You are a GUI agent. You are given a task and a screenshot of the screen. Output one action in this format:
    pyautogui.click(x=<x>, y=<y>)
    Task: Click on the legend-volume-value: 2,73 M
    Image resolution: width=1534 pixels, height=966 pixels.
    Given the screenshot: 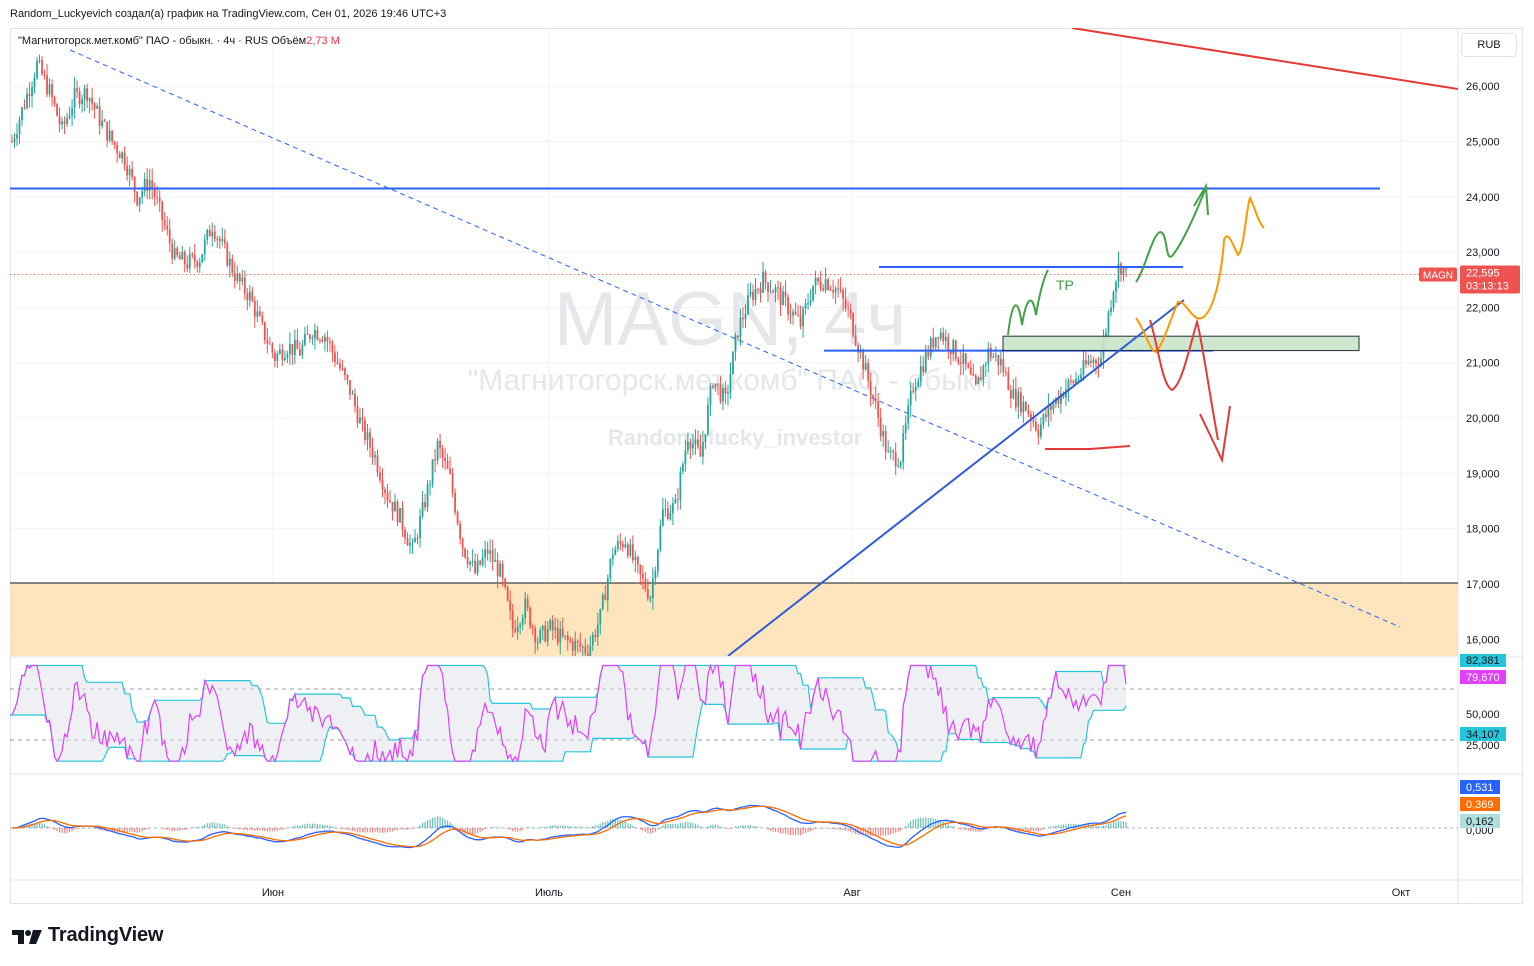 What is the action you would take?
    pyautogui.click(x=323, y=41)
    